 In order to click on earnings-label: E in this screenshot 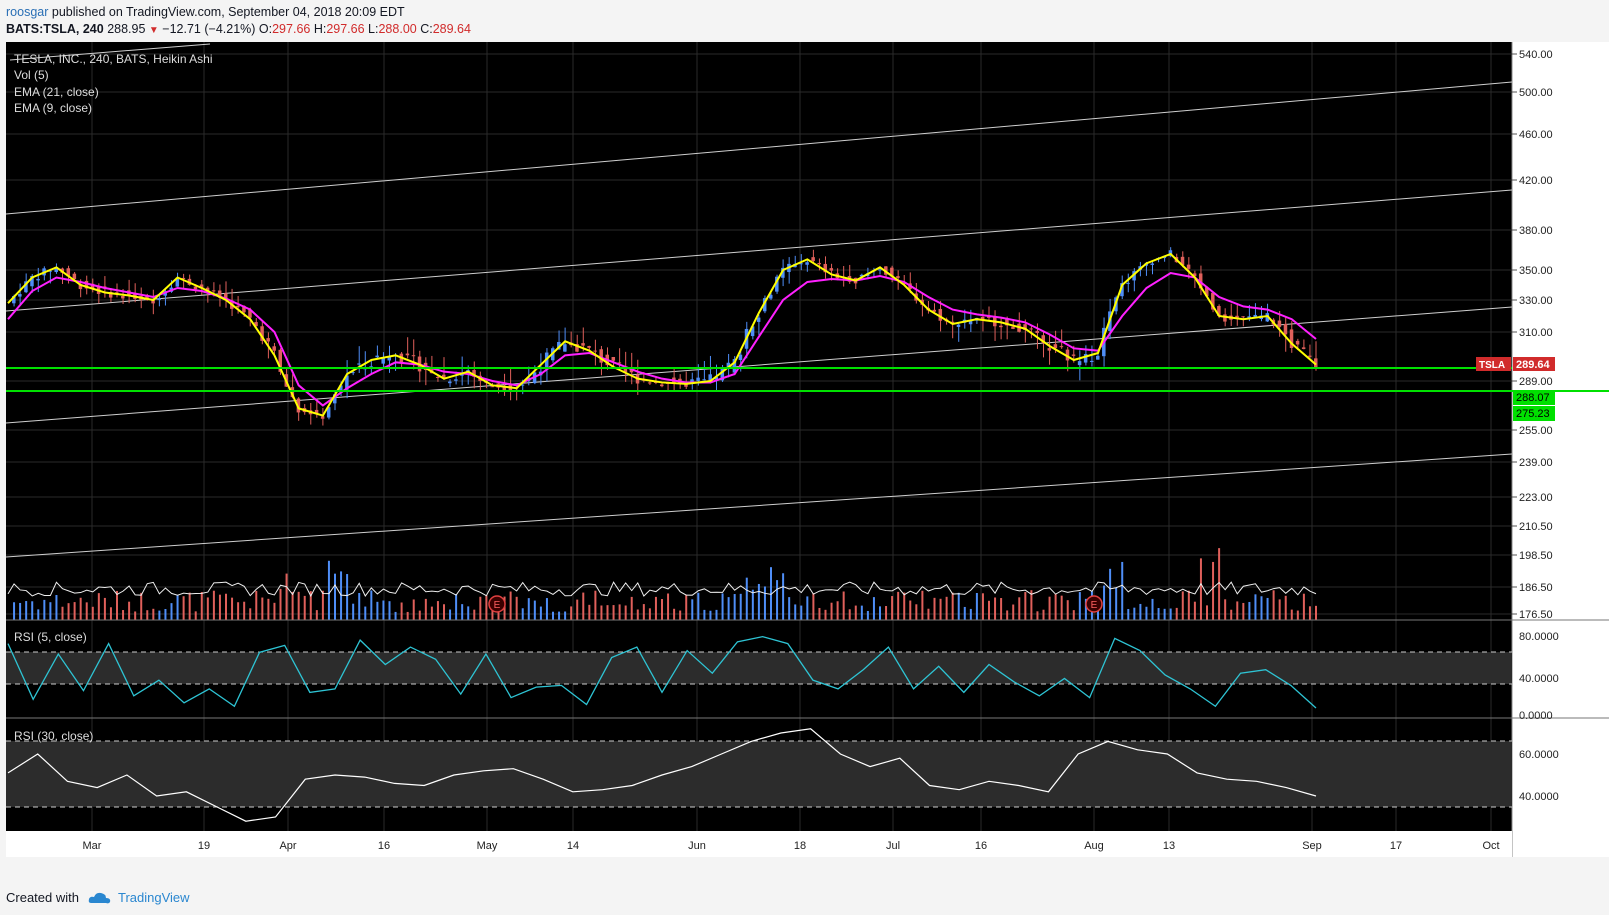, I will do `click(497, 605)`.